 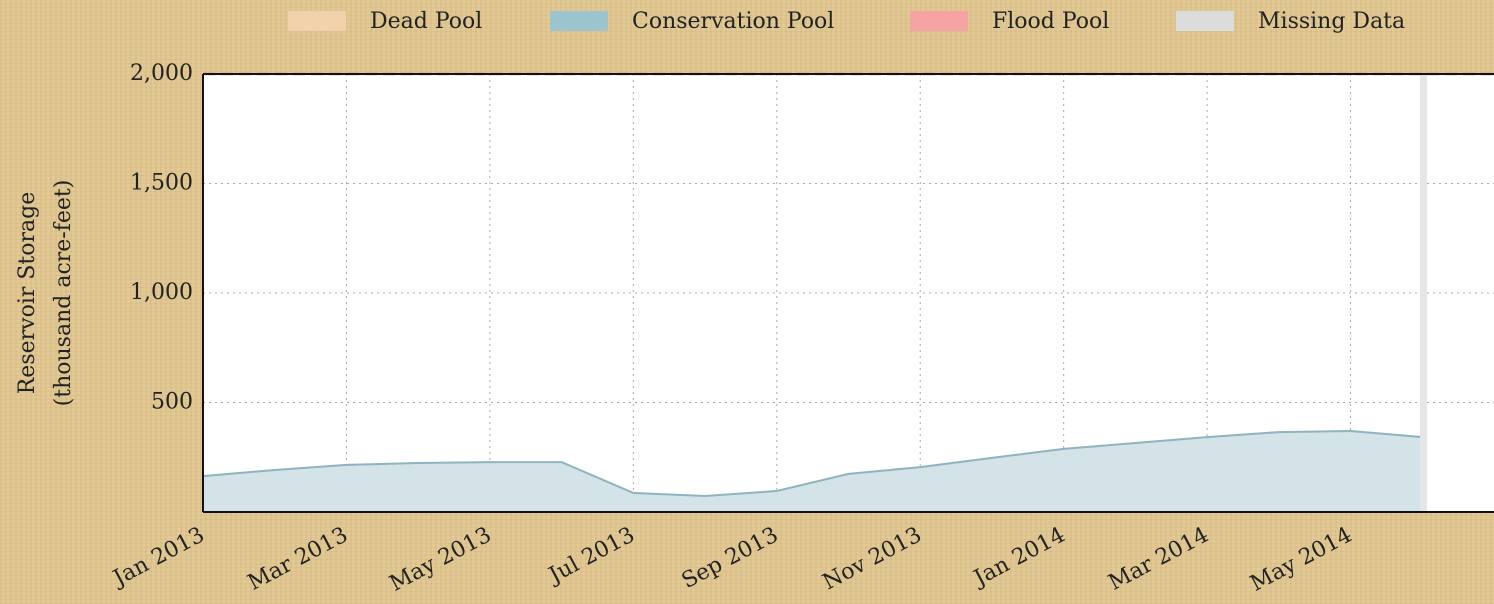 What do you see at coordinates (63, 293) in the screenshot?
I see `y-axis-label: (thousand acre-feet)` at bounding box center [63, 293].